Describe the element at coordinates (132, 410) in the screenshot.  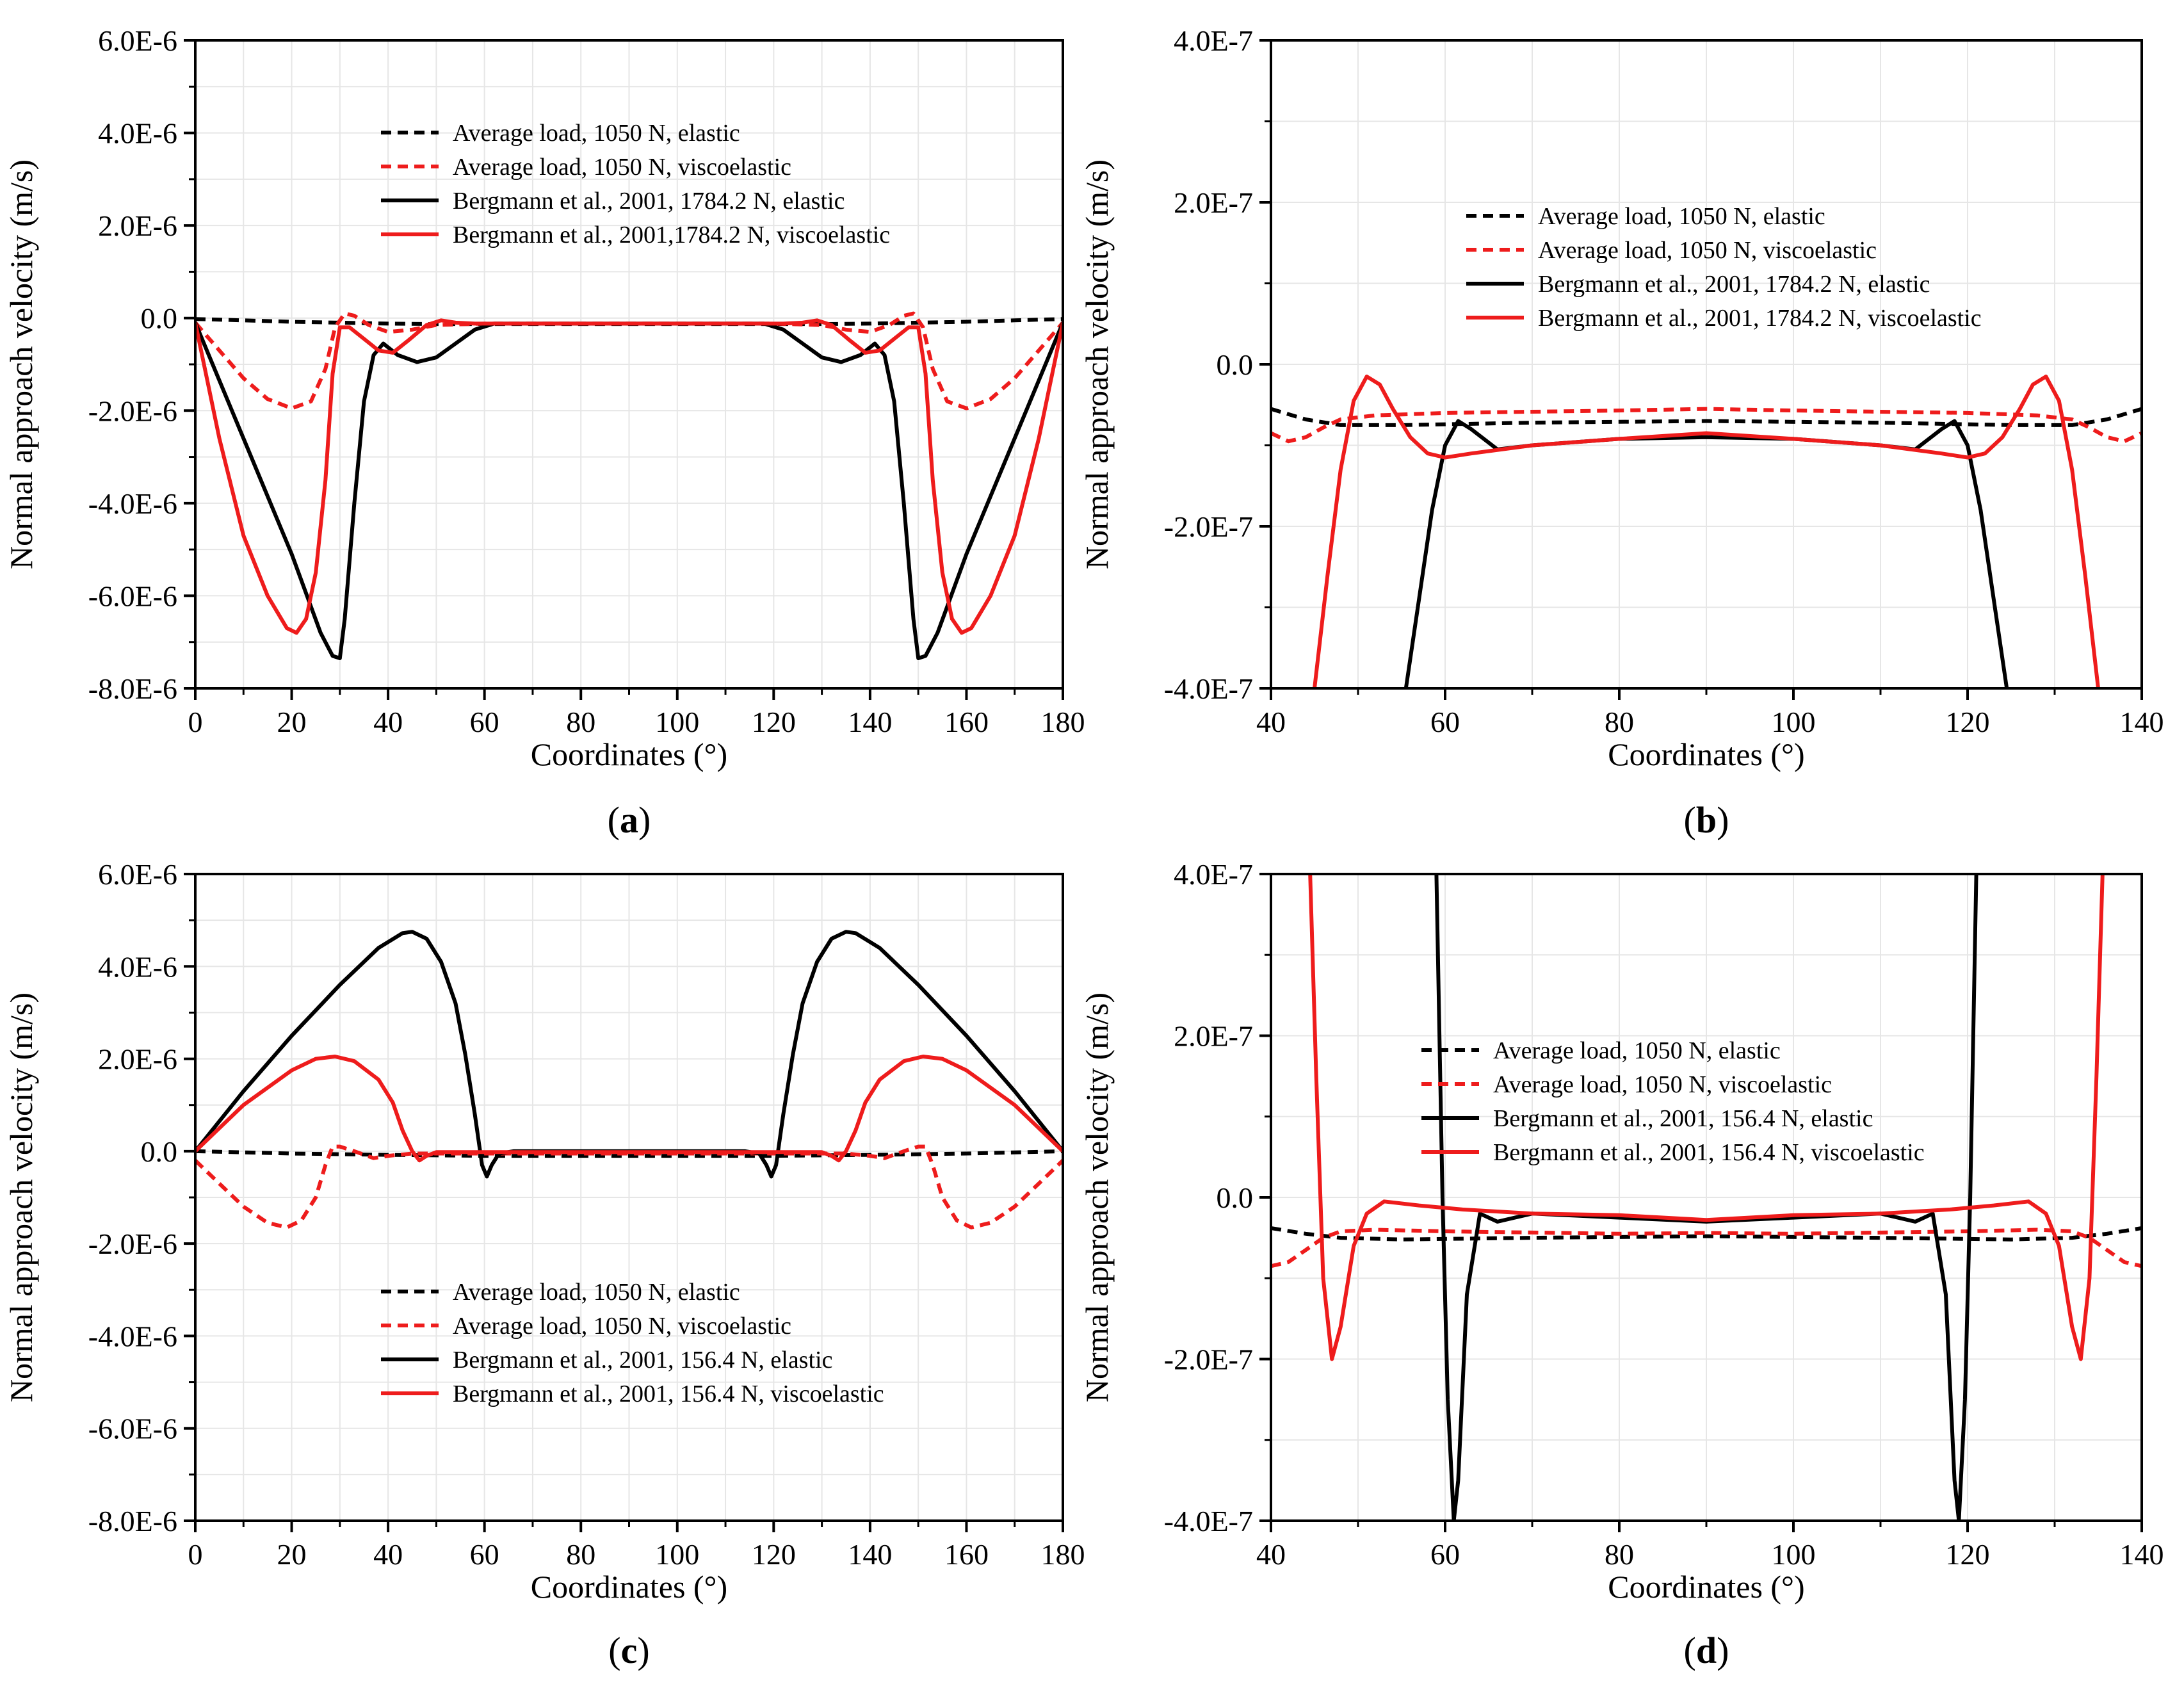
I see `chart-a-ytick-label: -2.0E-6` at that location.